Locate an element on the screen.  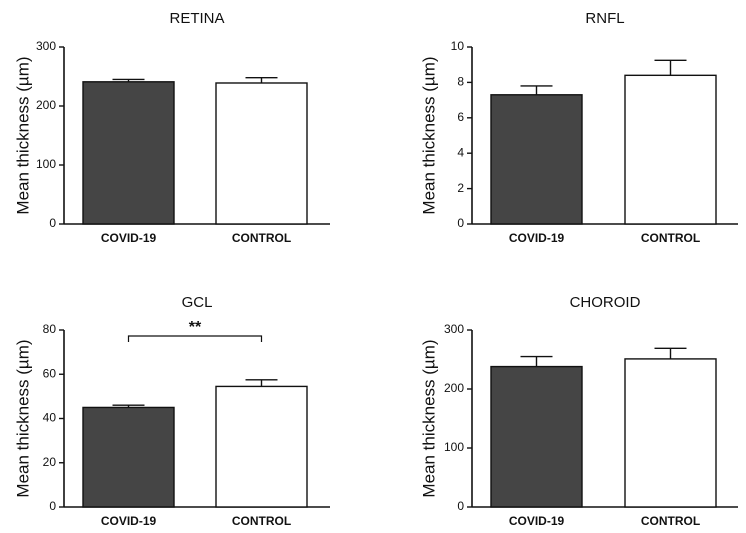
panel-title: GCL is located at coordinates (197, 302).